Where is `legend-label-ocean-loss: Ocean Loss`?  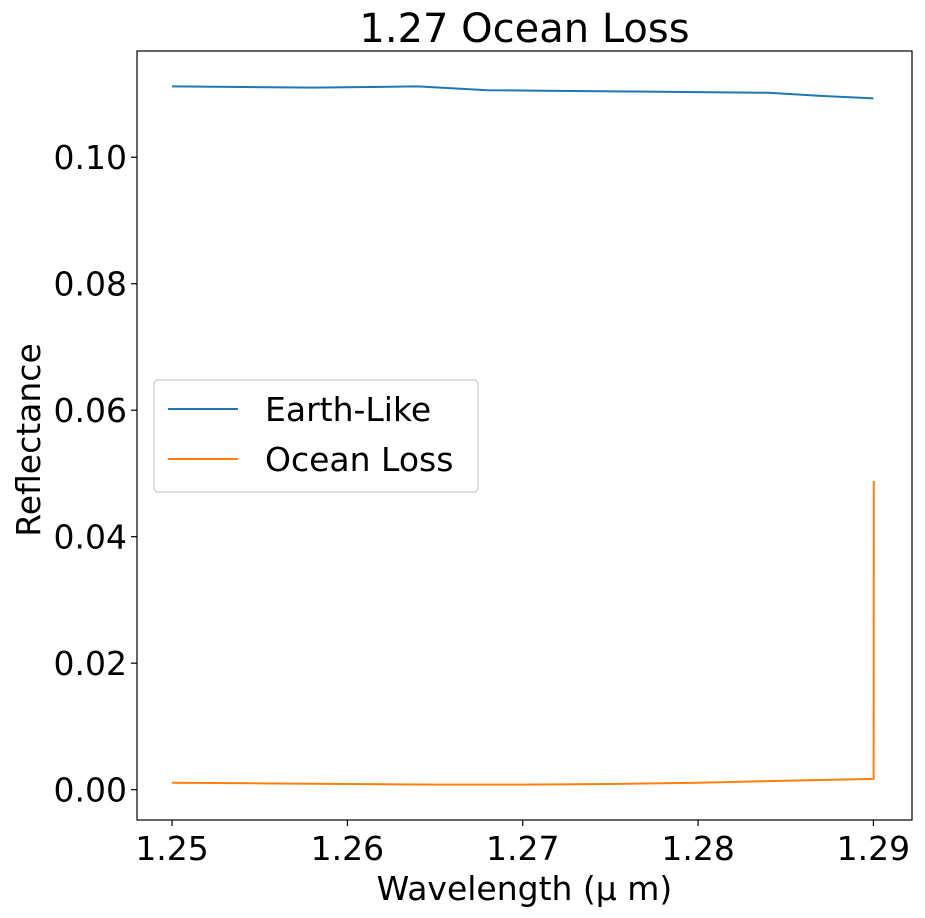 legend-label-ocean-loss: Ocean Loss is located at coordinates (359, 459).